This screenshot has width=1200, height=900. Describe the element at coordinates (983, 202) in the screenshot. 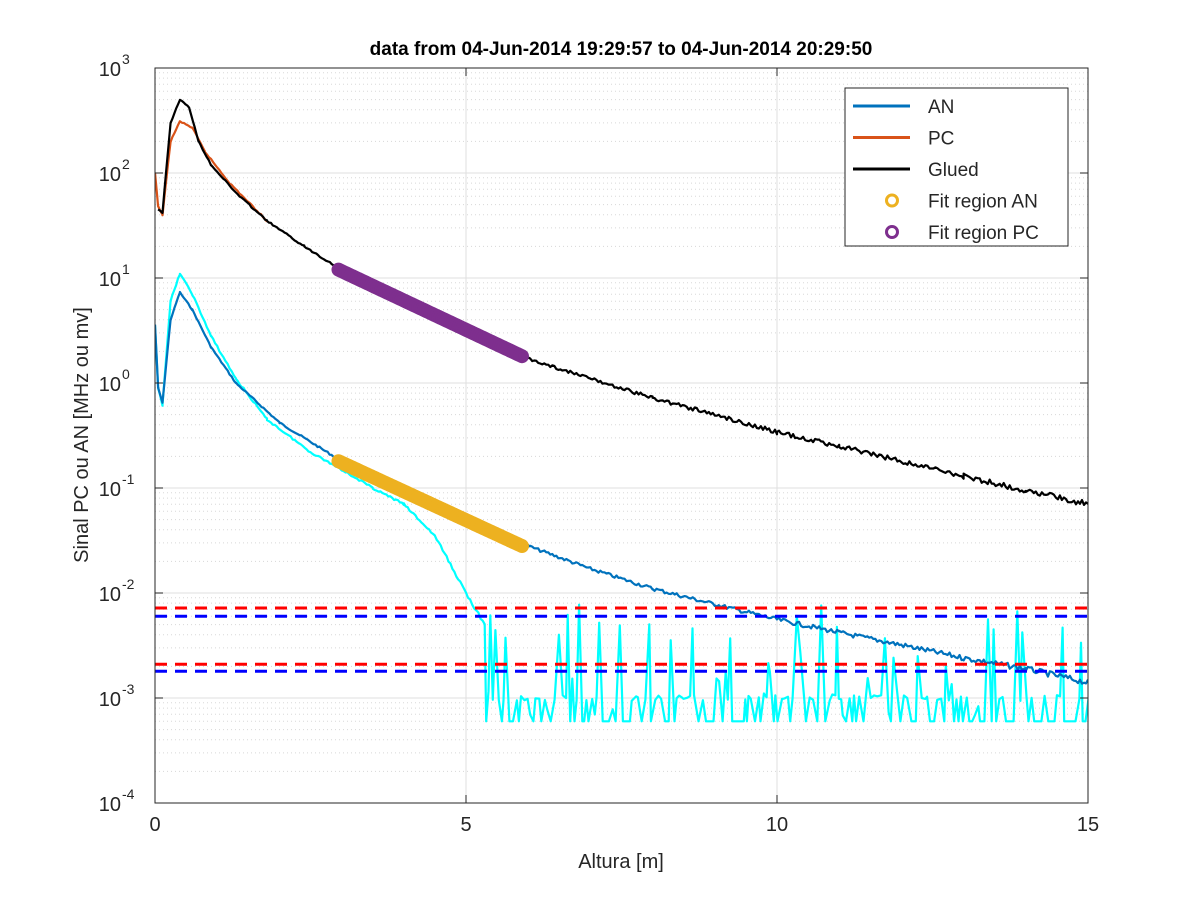

I see `legend-label: Fit region AN` at that location.